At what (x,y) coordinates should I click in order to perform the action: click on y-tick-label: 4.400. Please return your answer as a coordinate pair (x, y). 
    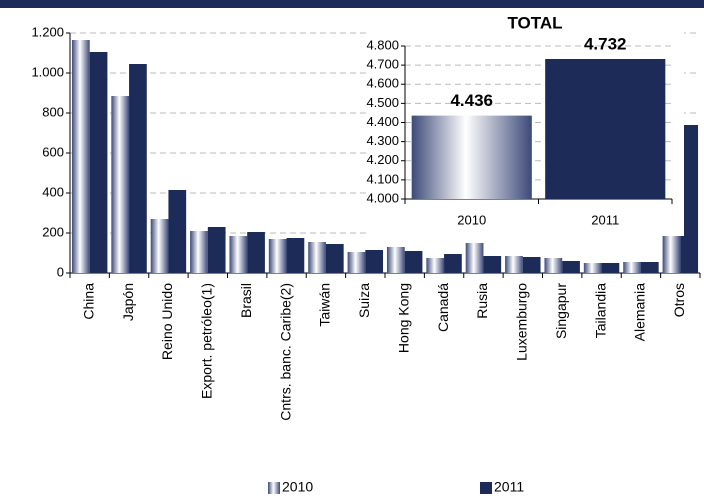
    Looking at the image, I should click on (382, 121).